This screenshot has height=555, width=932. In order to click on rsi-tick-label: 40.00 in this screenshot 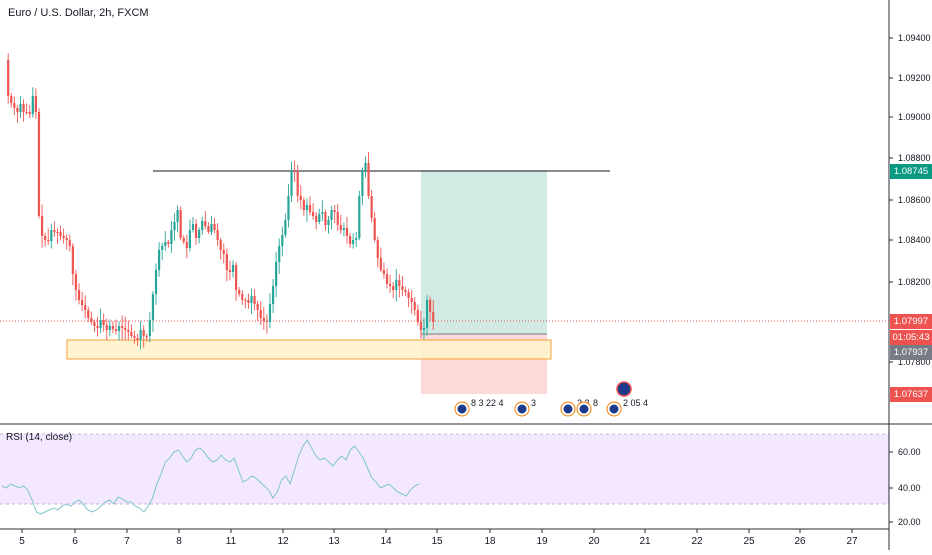, I will do `click(909, 488)`.